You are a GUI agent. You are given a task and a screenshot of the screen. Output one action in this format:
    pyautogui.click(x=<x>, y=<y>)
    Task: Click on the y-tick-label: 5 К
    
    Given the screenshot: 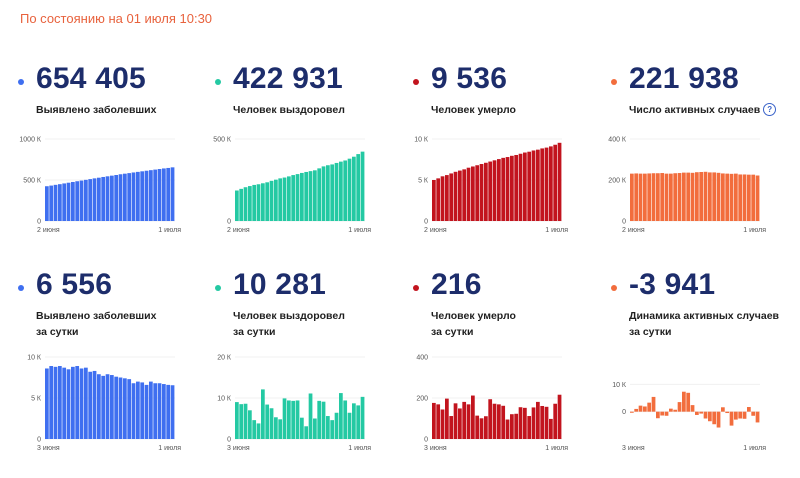 What is the action you would take?
    pyautogui.click(x=423, y=181)
    